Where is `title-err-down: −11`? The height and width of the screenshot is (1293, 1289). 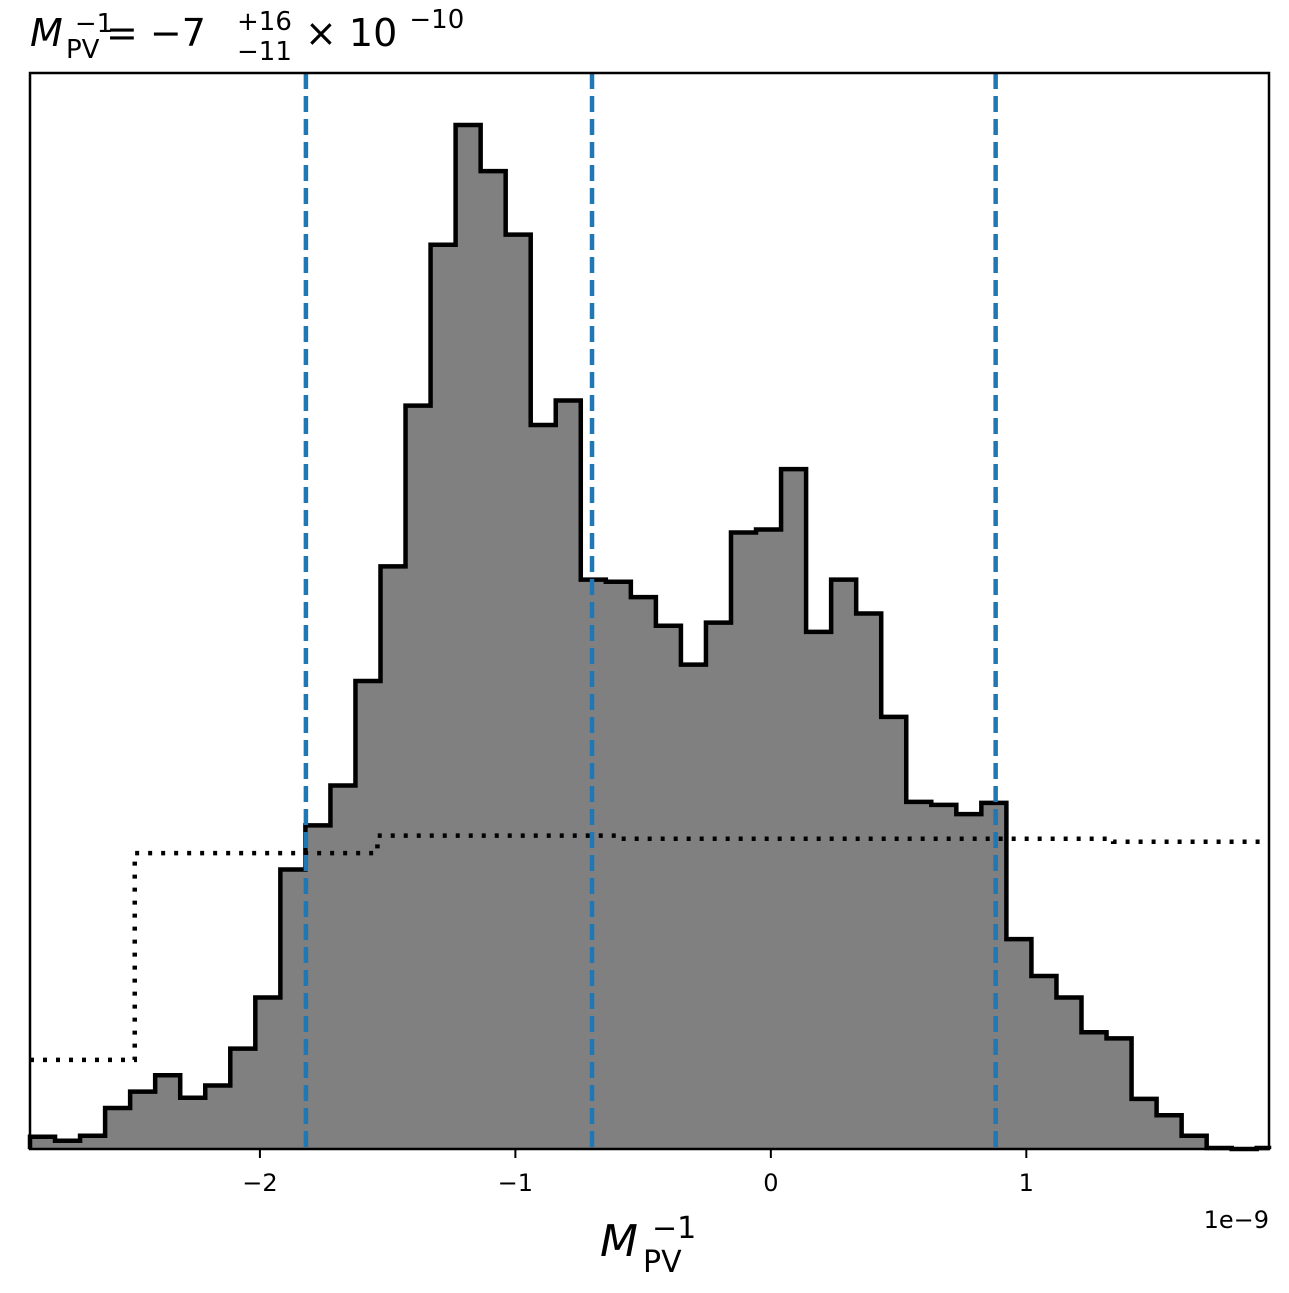
title-err-down: −11 is located at coordinates (264, 52).